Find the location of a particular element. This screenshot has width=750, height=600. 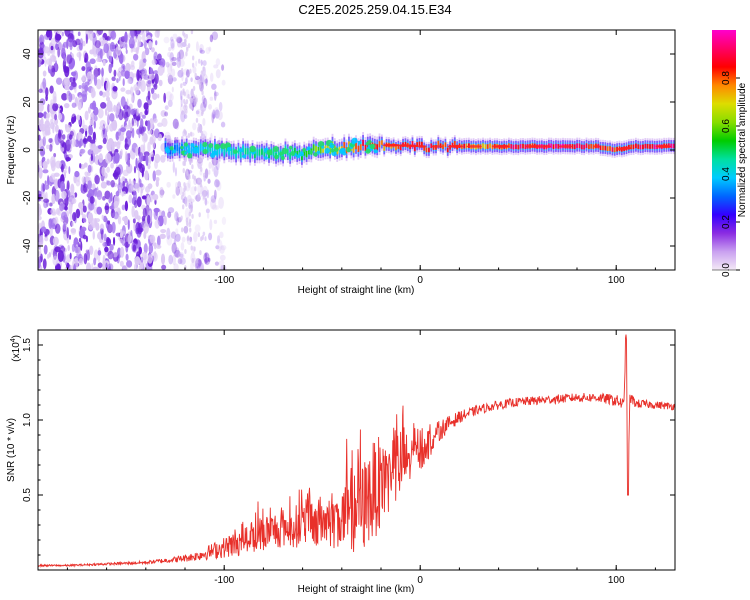

ridge-core is located at coordinates (413, 146).